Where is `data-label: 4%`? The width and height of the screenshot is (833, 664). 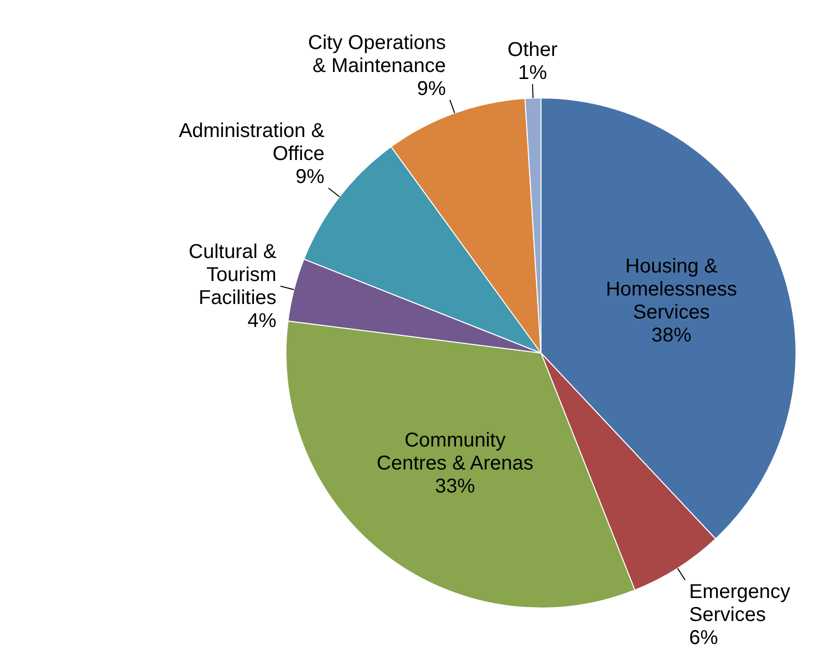 data-label: 4% is located at coordinates (262, 321).